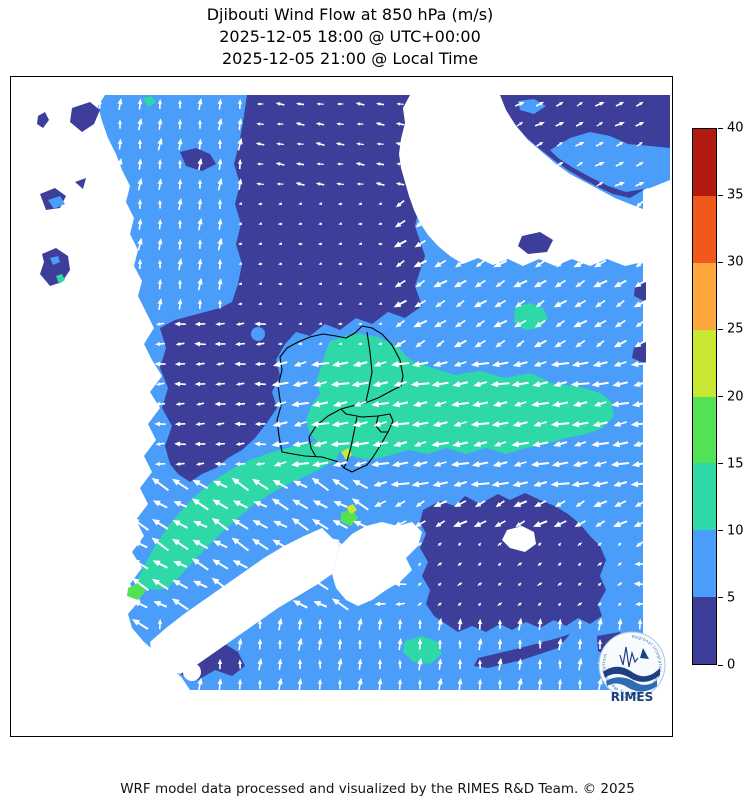 The image size is (755, 808). I want to click on map-region-dark-notch-b, so click(639, 353).